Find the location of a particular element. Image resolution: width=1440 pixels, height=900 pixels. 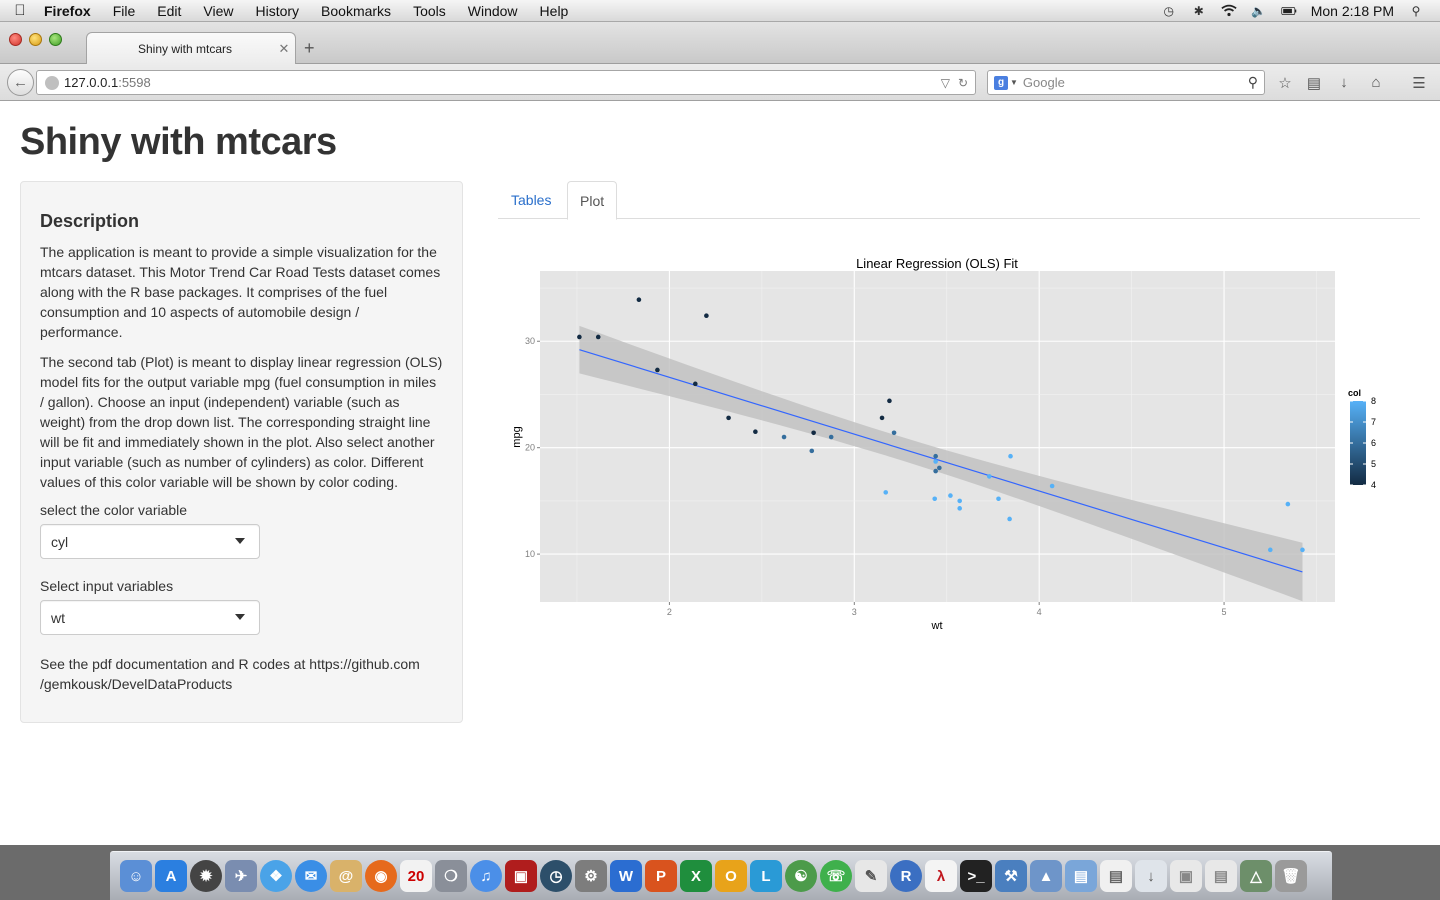

preview-icon: ✈ is located at coordinates (241, 876).